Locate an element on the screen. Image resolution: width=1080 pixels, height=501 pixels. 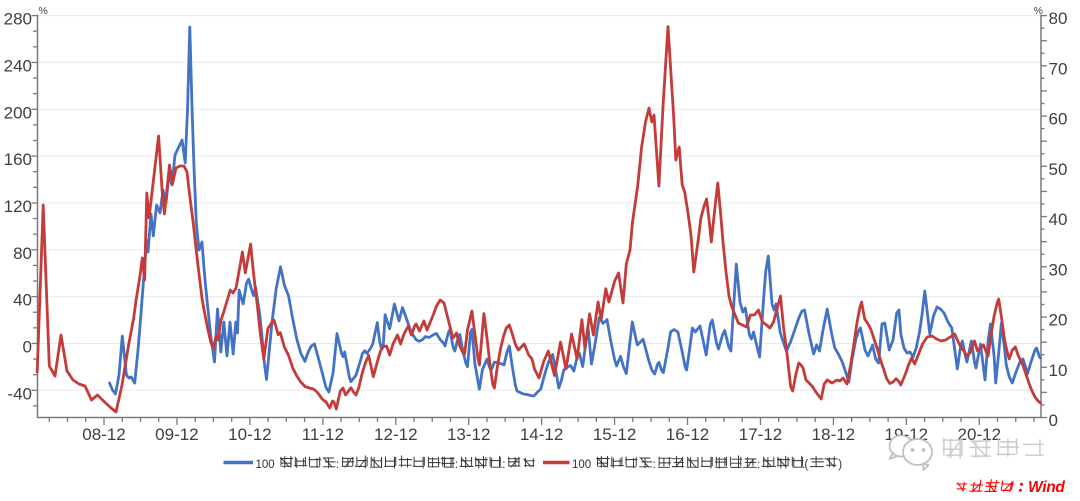
svg-text: 13-12 is located at coordinates (468, 434).